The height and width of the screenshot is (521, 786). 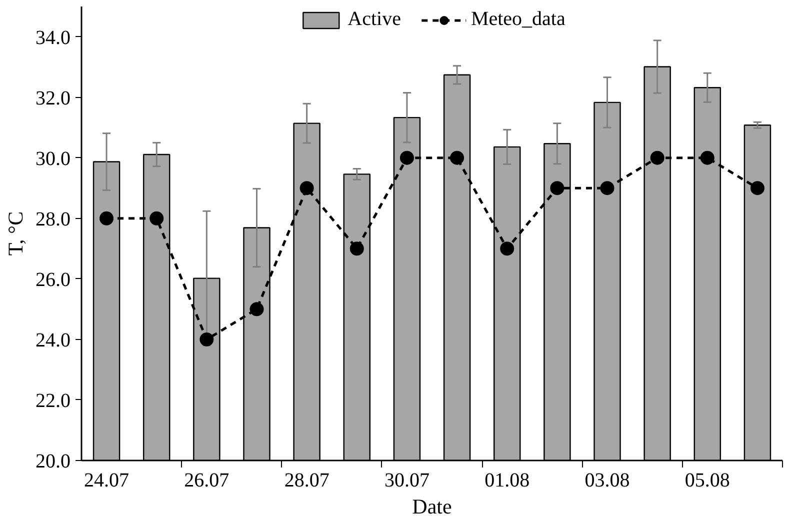 What do you see at coordinates (432, 506) in the screenshot?
I see `x-axis-title: Date` at bounding box center [432, 506].